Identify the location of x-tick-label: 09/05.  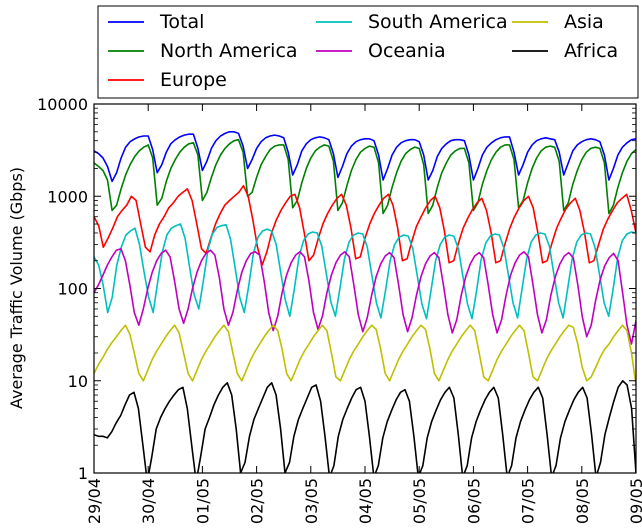
(634, 501).